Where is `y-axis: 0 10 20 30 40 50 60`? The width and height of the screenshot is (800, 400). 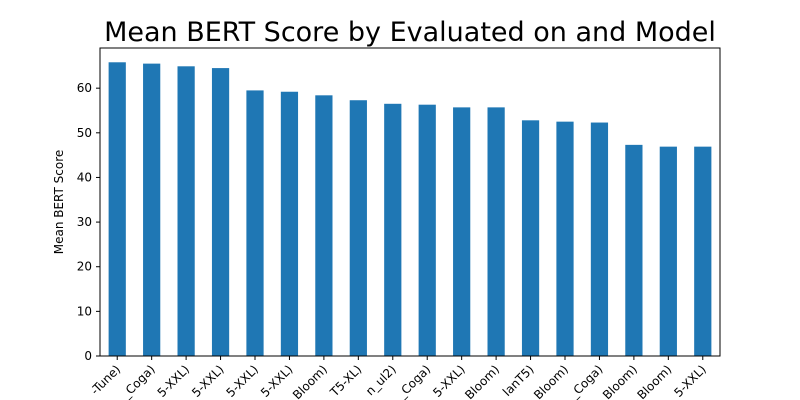 y-axis: 0 10 20 30 40 50 60 is located at coordinates (88, 222).